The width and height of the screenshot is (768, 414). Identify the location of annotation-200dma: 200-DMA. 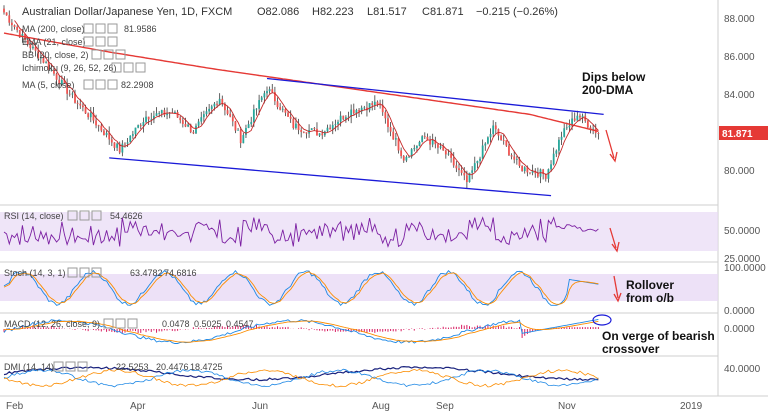
(608, 90).